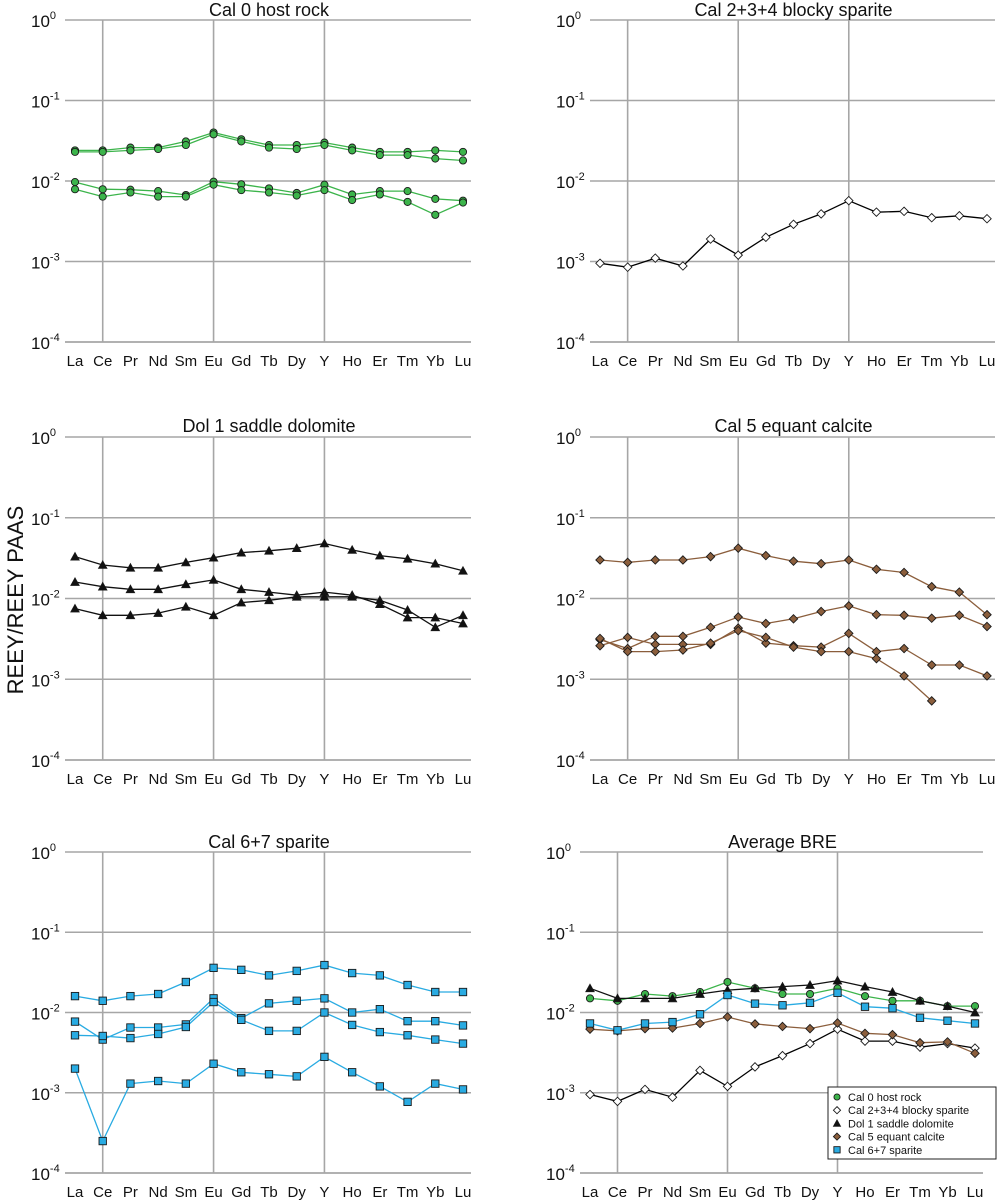 Image resolution: width=1000 pixels, height=1201 pixels. Describe the element at coordinates (908, 1111) in the screenshot. I see `legend-label: Cal 2+3+4 blocky sparite` at that location.